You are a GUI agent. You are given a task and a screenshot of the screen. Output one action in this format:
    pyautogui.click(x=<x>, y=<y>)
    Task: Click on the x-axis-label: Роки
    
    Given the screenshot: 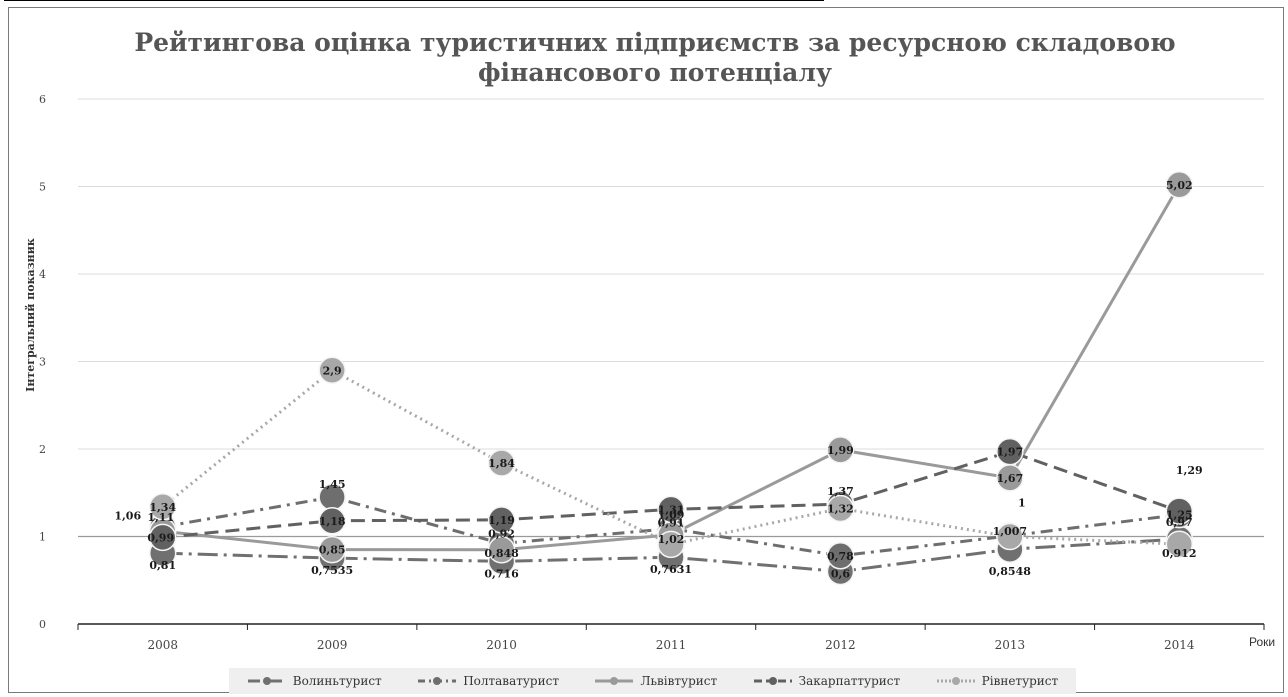 What is the action you would take?
    pyautogui.click(x=1262, y=642)
    